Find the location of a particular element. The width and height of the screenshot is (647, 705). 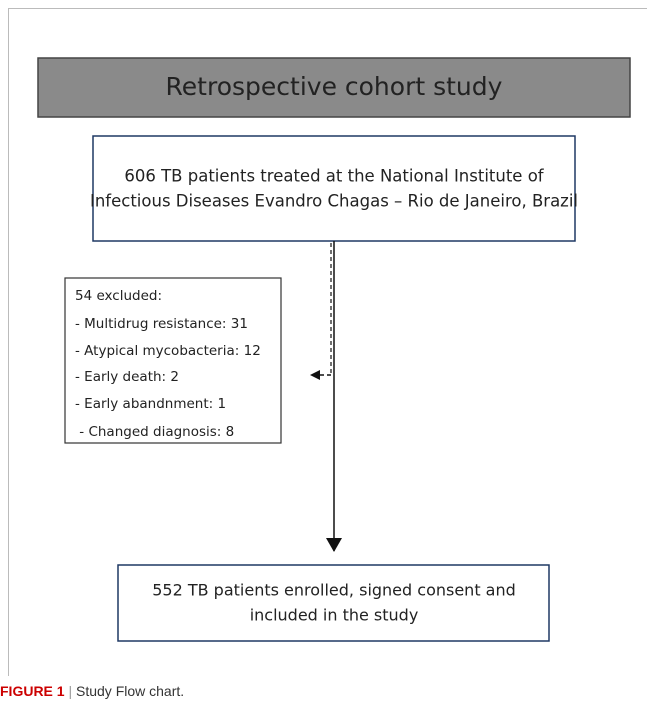

header-title: Retrospective cohort study is located at coordinates (334, 86).